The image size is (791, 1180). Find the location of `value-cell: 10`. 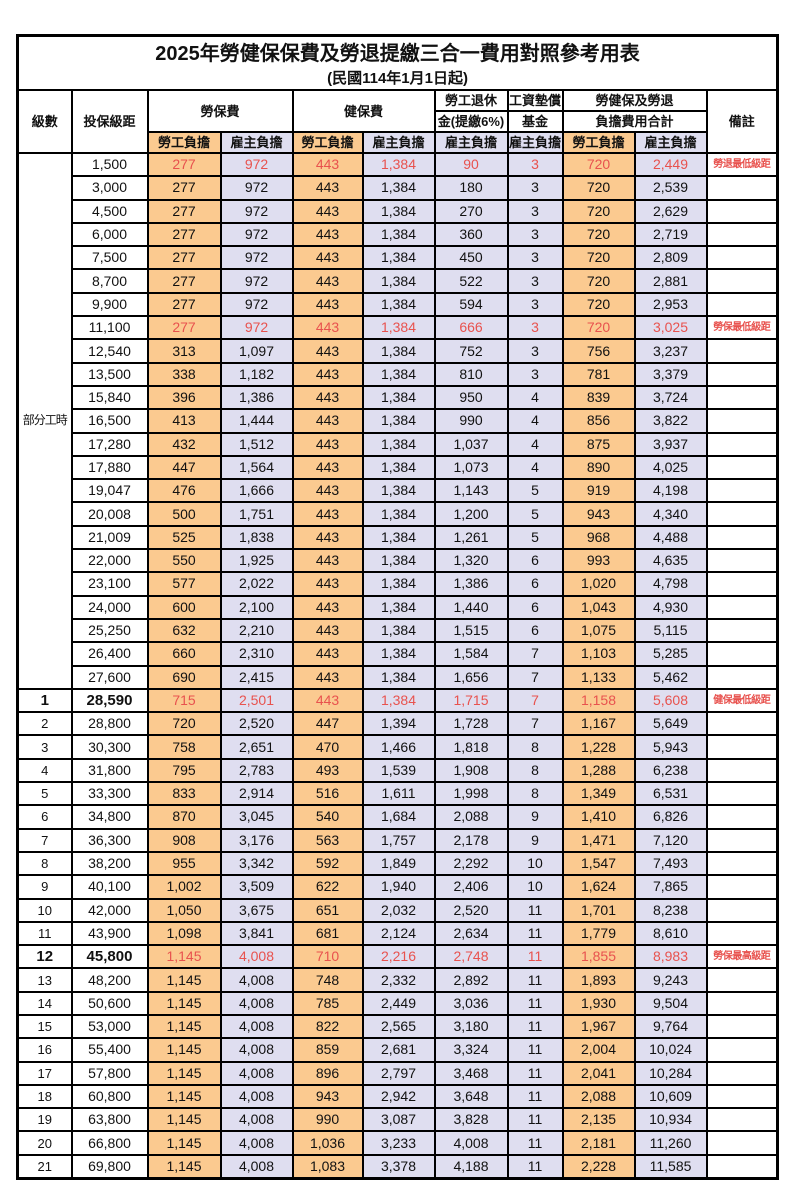

value-cell: 10 is located at coordinates (535, 863).